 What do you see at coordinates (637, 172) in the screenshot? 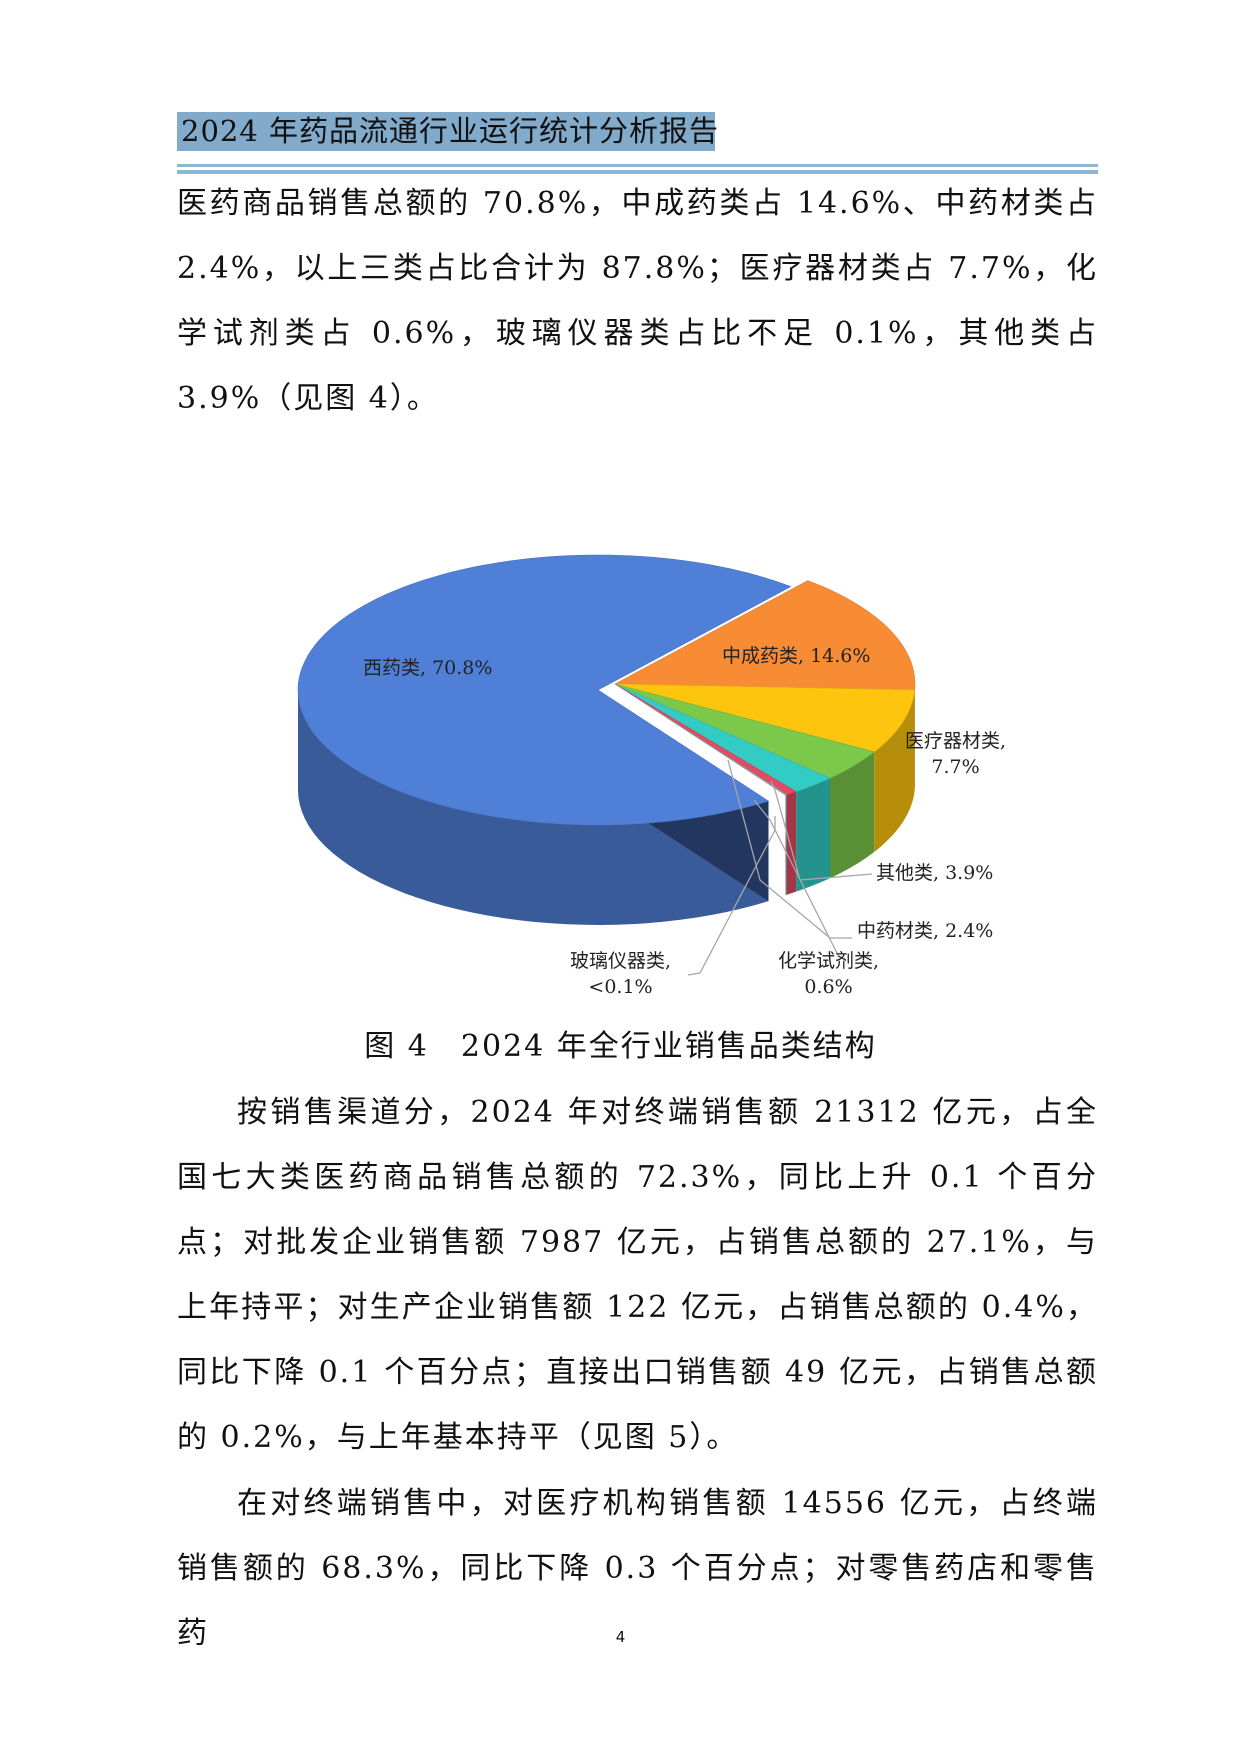
I see `header-rule-bottom` at bounding box center [637, 172].